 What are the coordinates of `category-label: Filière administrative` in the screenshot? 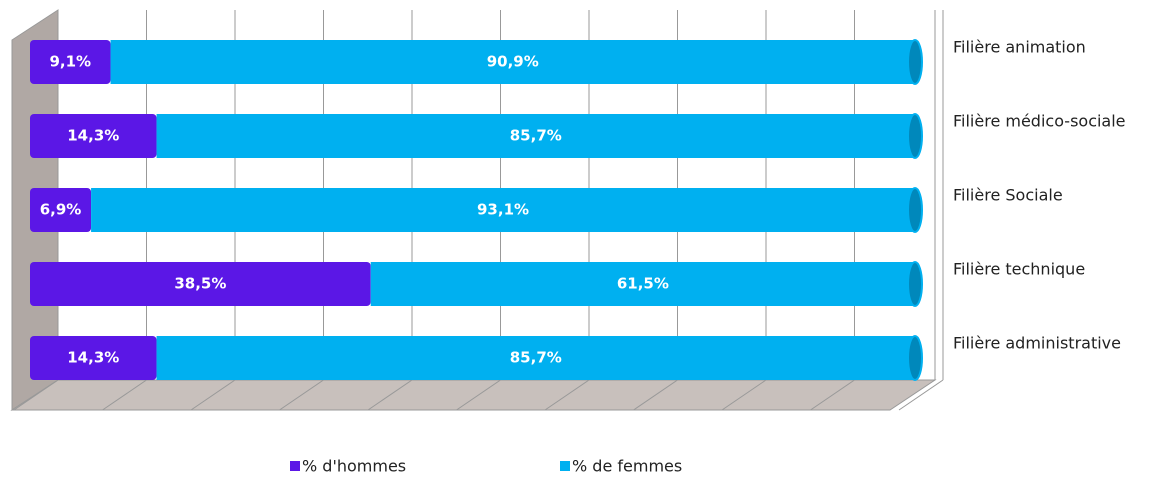 It's located at (1037, 343).